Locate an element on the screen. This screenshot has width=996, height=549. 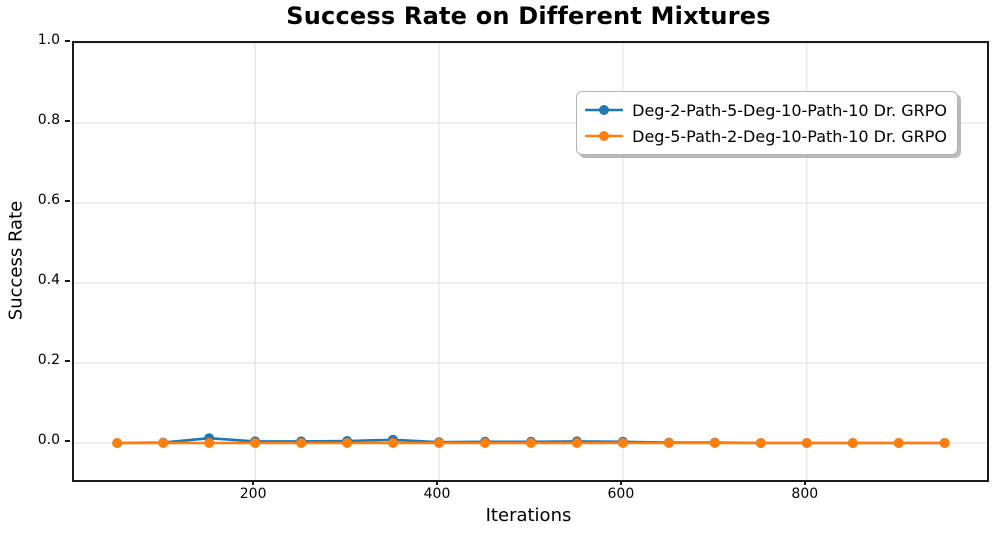
x-tick-label: 600 is located at coordinates (621, 494).